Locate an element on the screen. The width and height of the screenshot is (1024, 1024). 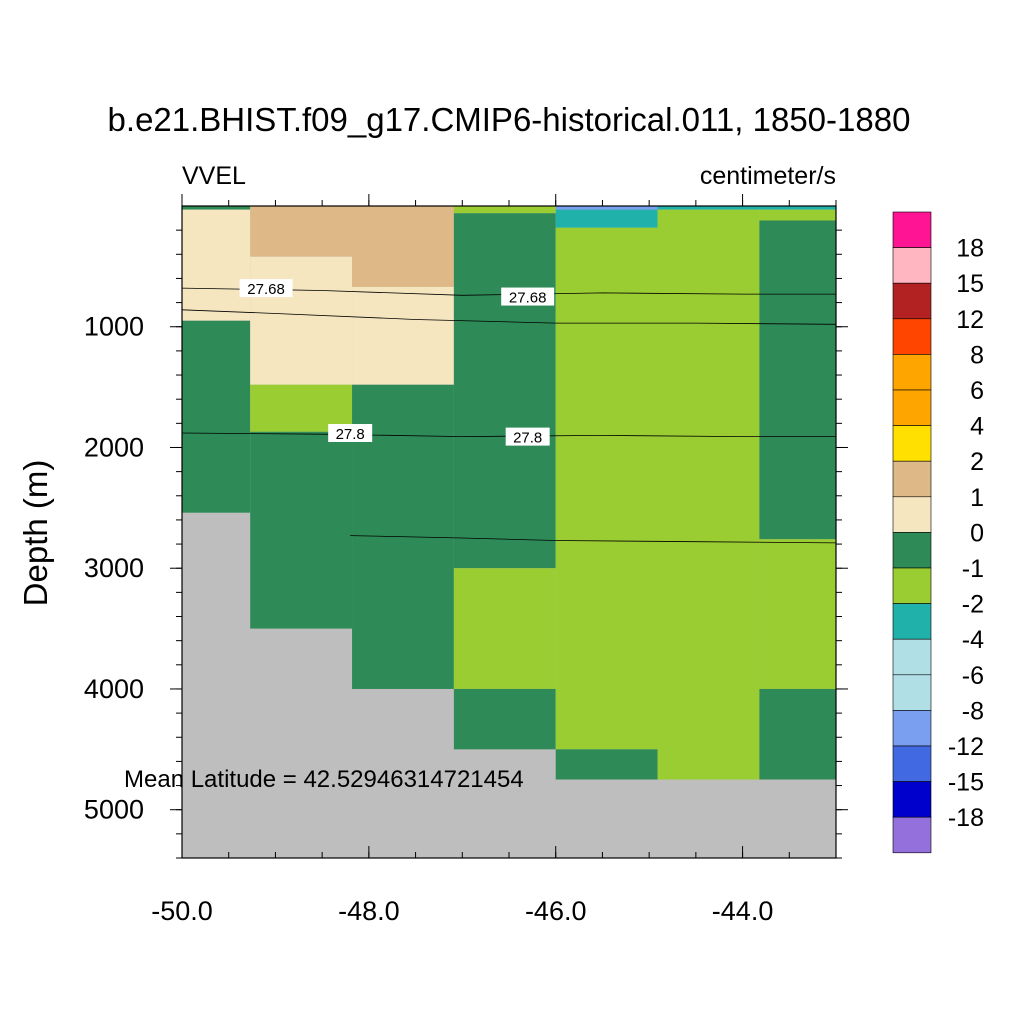
colorbar-label: -8 is located at coordinates (973, 711).